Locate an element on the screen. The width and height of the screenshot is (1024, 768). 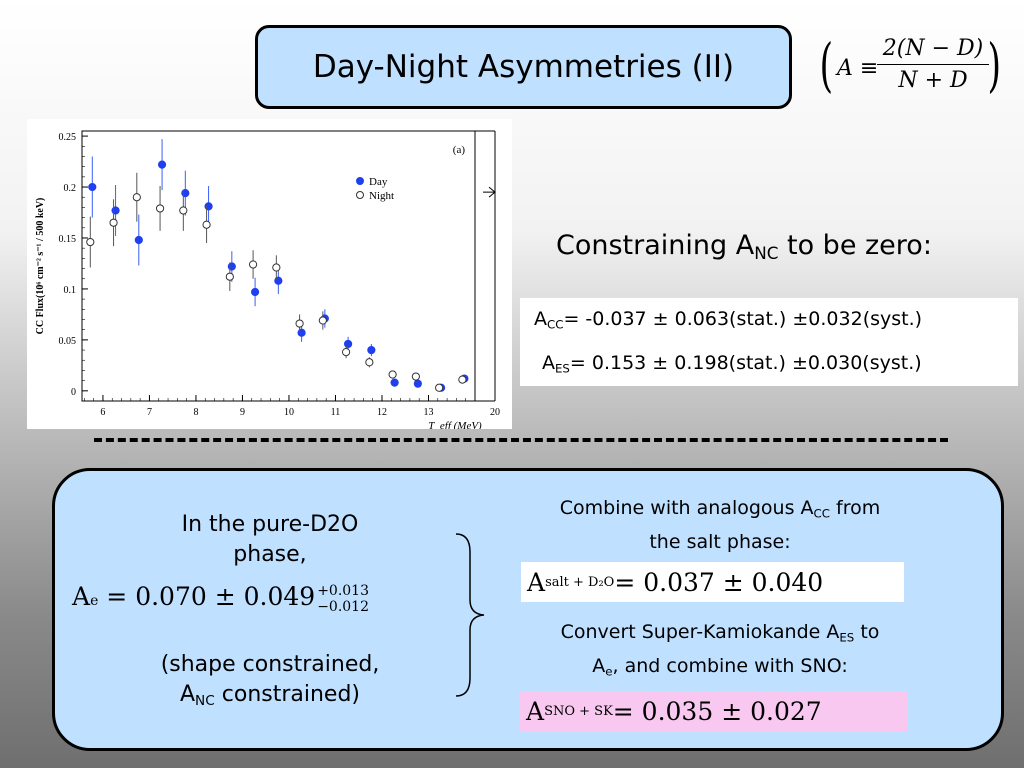
sno-eq-lhs: A is located at coordinates (535, 711).